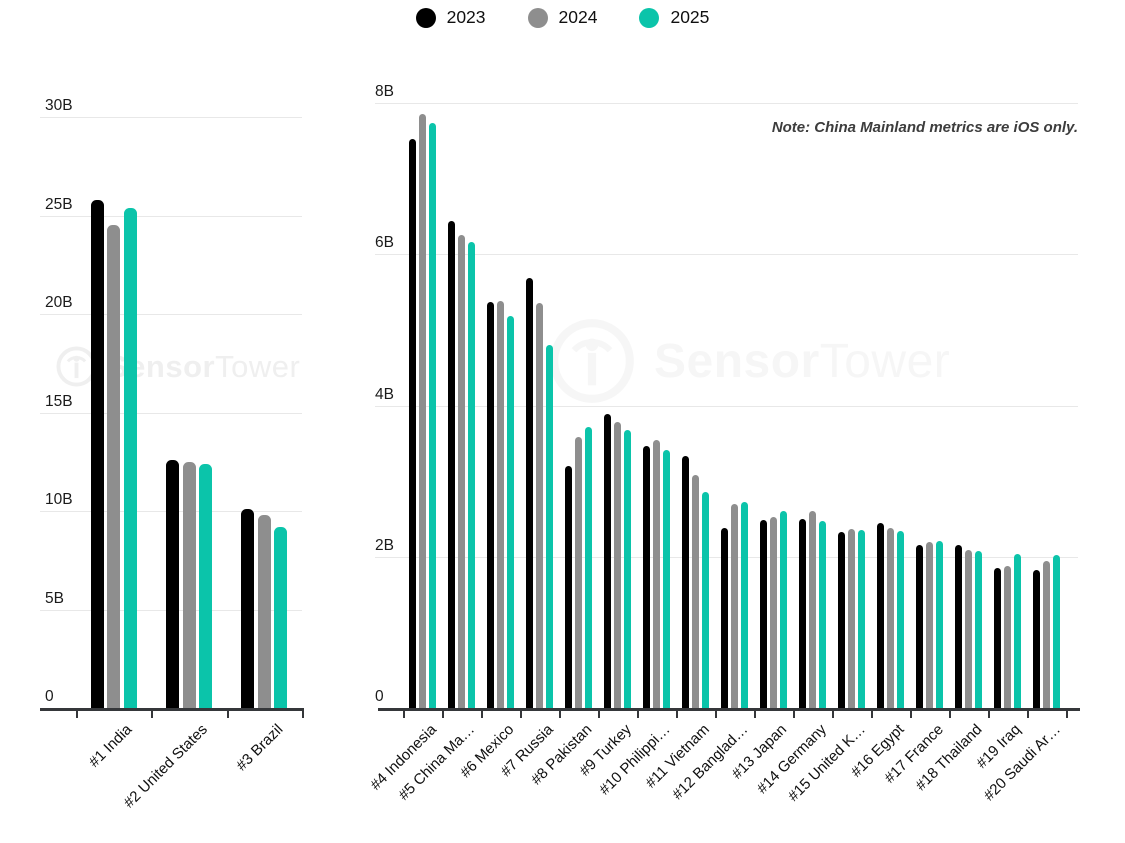 The width and height of the screenshot is (1125, 843). What do you see at coordinates (172, 709) in the screenshot?
I see `x-axis-line` at bounding box center [172, 709].